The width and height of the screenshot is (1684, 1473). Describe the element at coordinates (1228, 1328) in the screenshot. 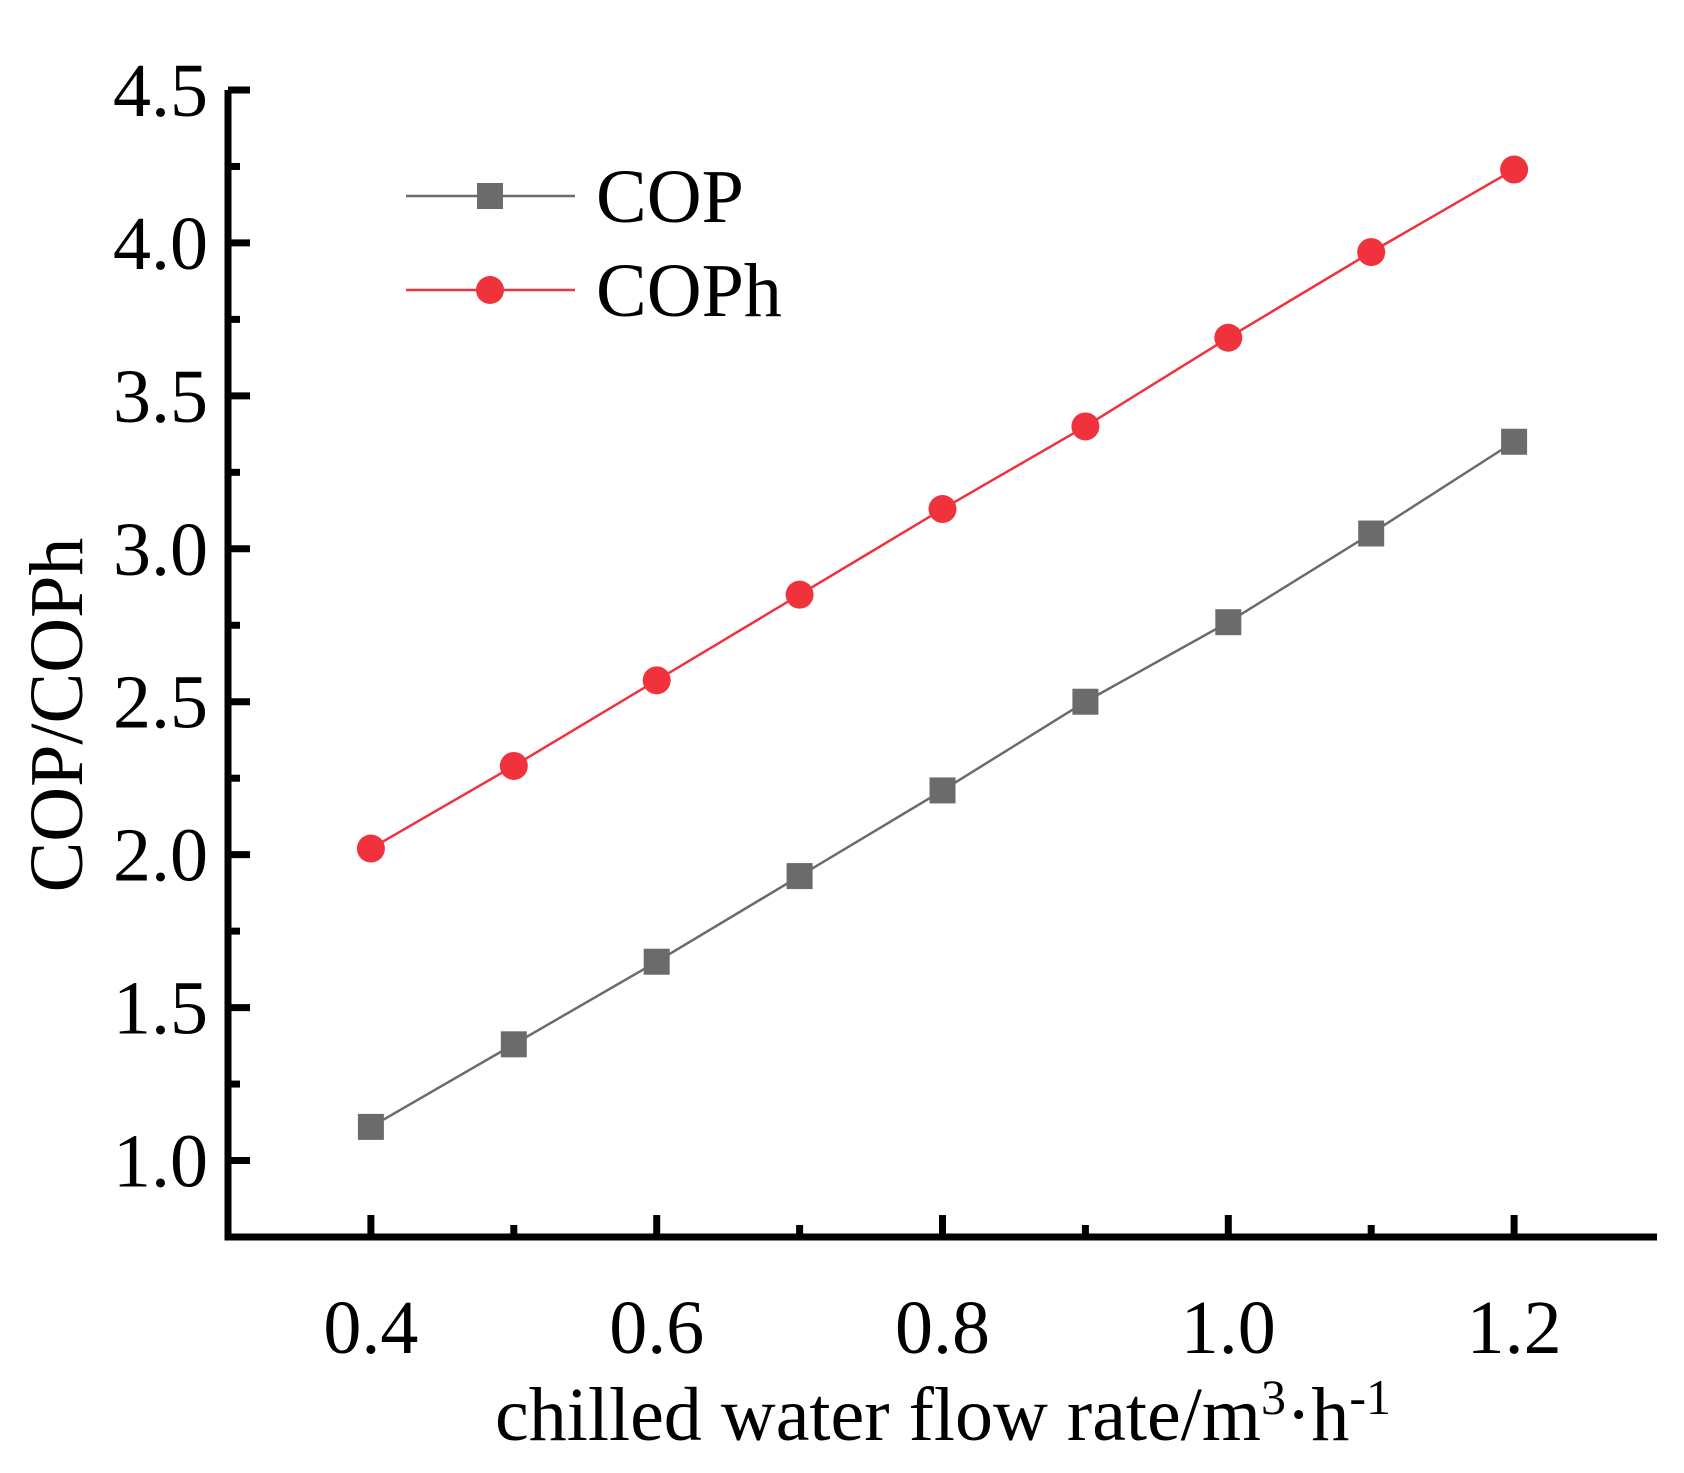

I see `x-tick-label: 1.0` at that location.